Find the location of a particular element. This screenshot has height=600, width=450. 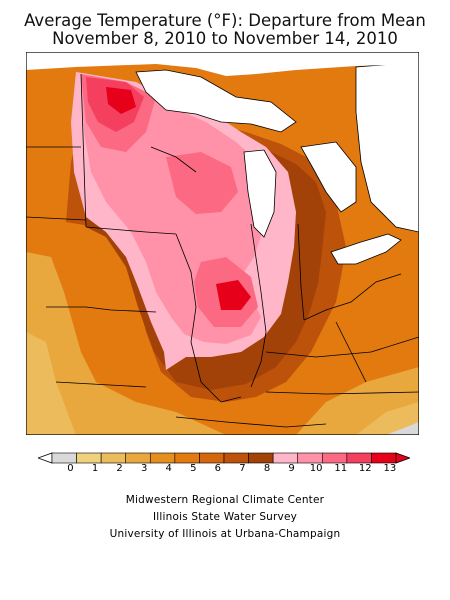

zone-0f-corner is located at coordinates (402, 428).